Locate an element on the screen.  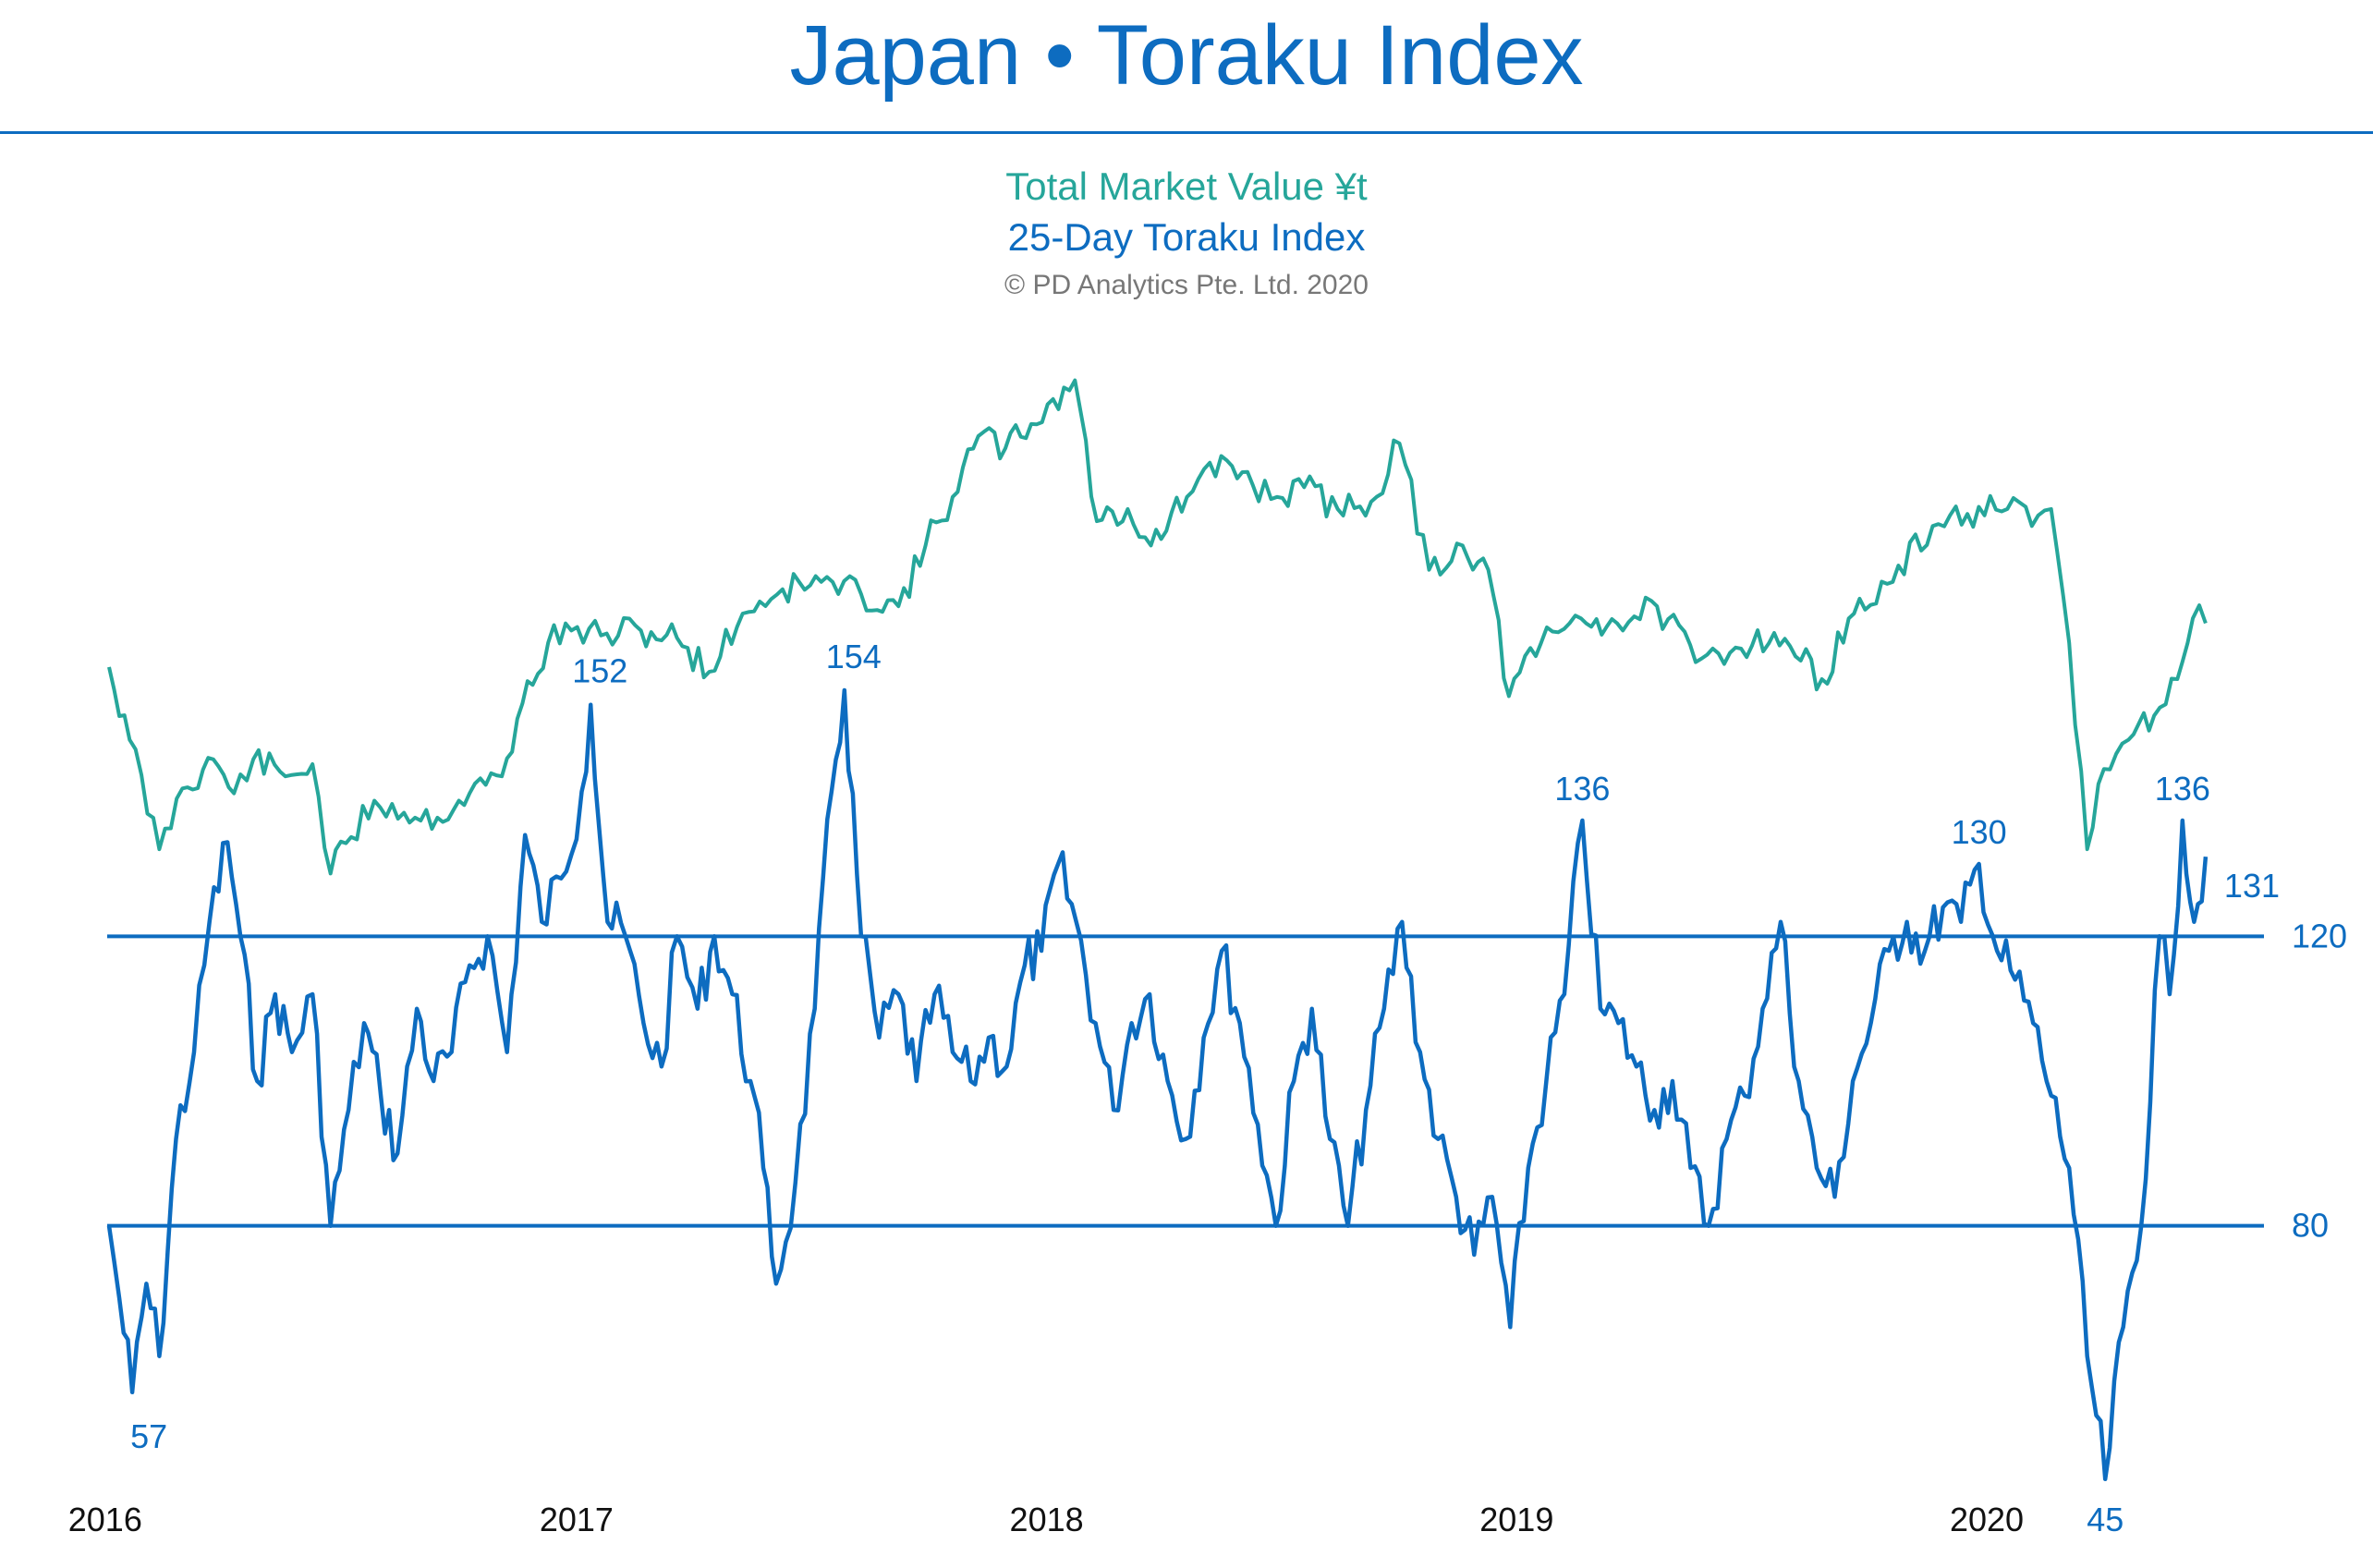
annotation-136-6: 136 is located at coordinates (2182, 789).